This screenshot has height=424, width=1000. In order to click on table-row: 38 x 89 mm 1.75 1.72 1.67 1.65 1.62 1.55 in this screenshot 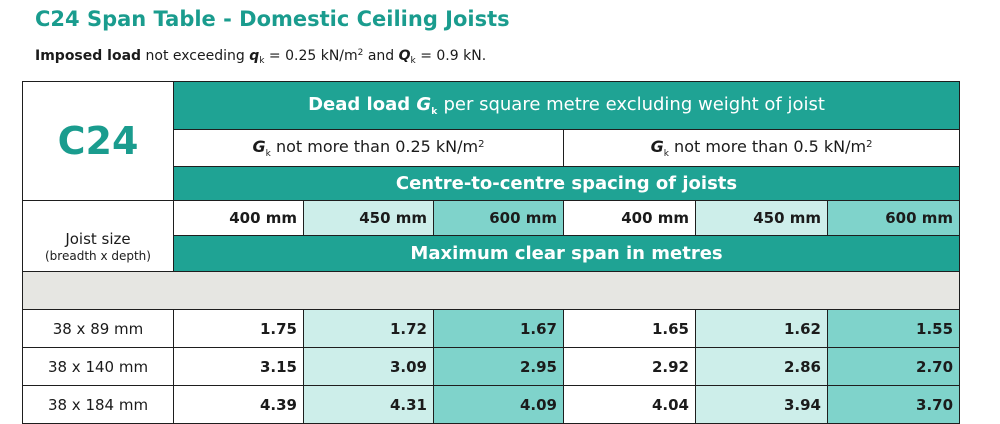, I will do `click(491, 328)`.